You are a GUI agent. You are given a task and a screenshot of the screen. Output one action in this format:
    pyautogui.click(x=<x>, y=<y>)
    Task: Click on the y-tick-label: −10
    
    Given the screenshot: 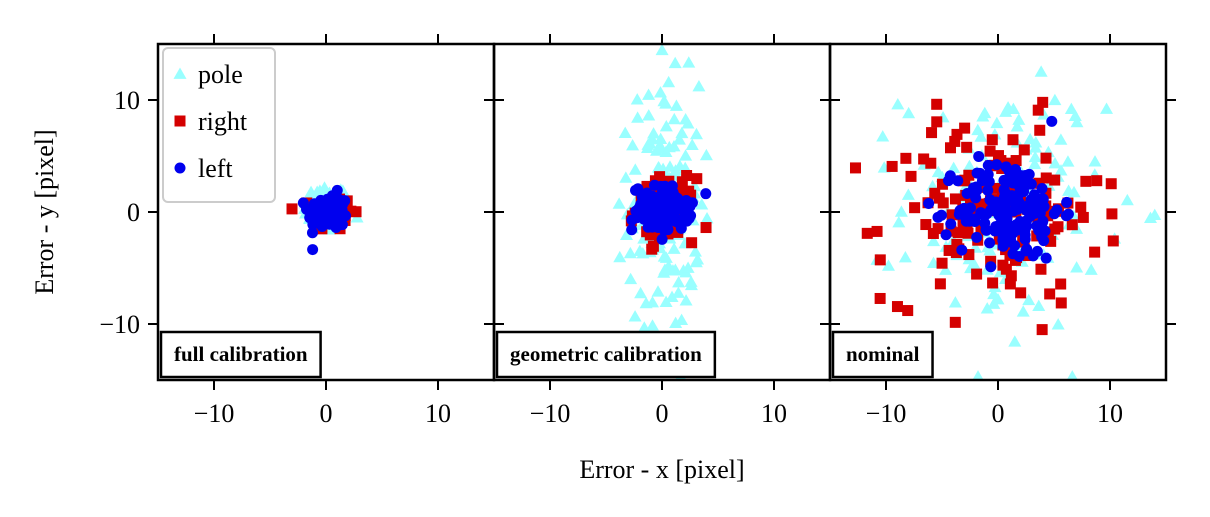 What is the action you would take?
    pyautogui.click(x=119, y=324)
    